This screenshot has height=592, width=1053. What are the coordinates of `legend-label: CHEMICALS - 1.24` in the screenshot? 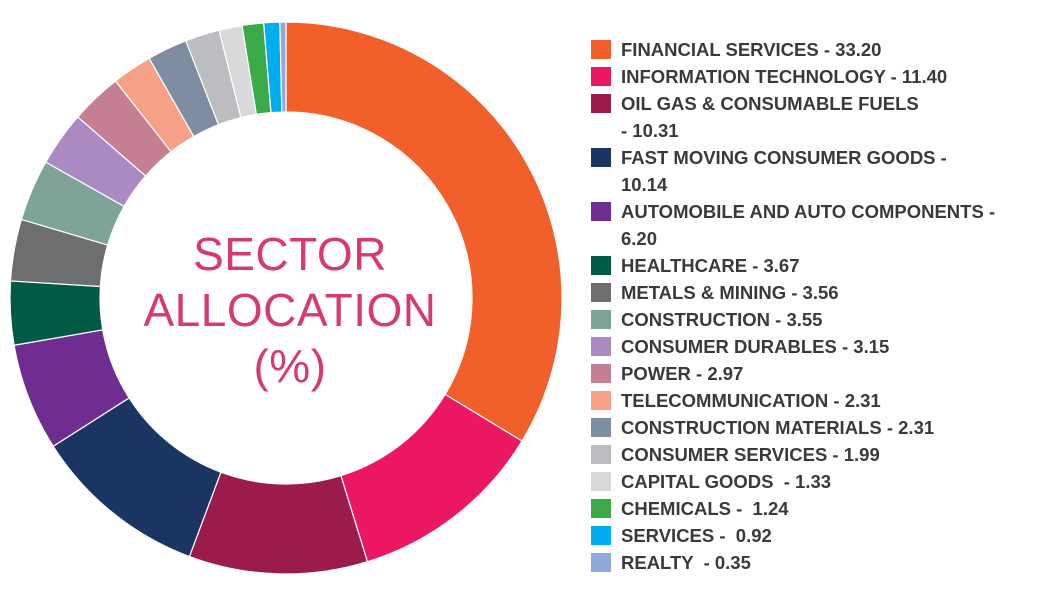 It's located at (705, 508).